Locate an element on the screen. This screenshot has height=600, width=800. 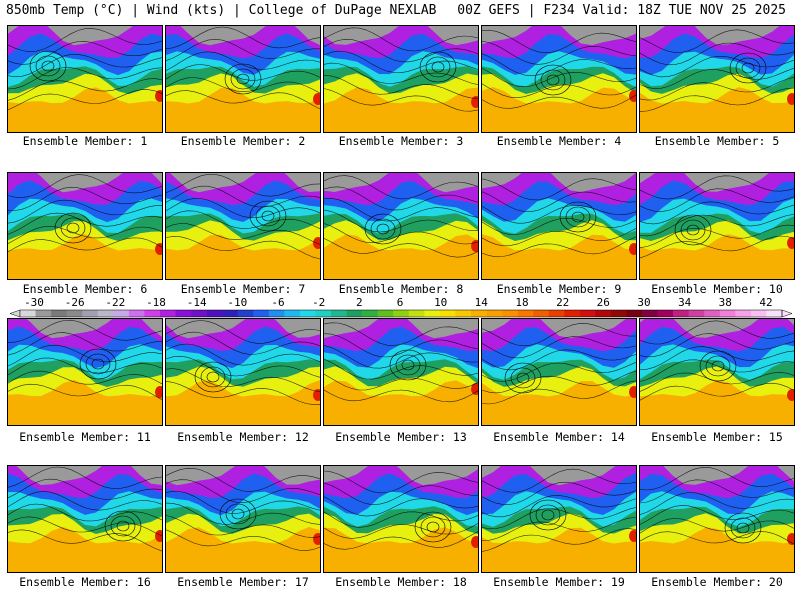
ensemble-member-label: Ensemble Member: 18 is located at coordinates (401, 582).